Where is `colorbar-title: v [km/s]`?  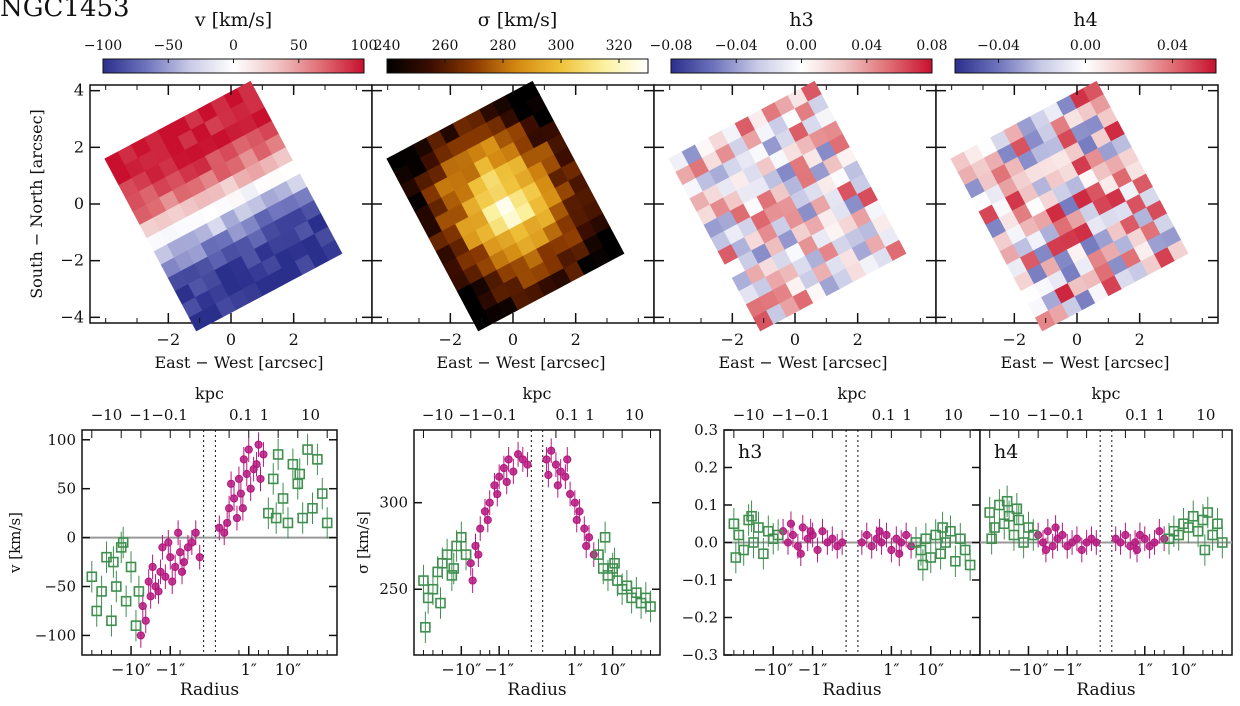 colorbar-title: v [km/s] is located at coordinates (233, 20).